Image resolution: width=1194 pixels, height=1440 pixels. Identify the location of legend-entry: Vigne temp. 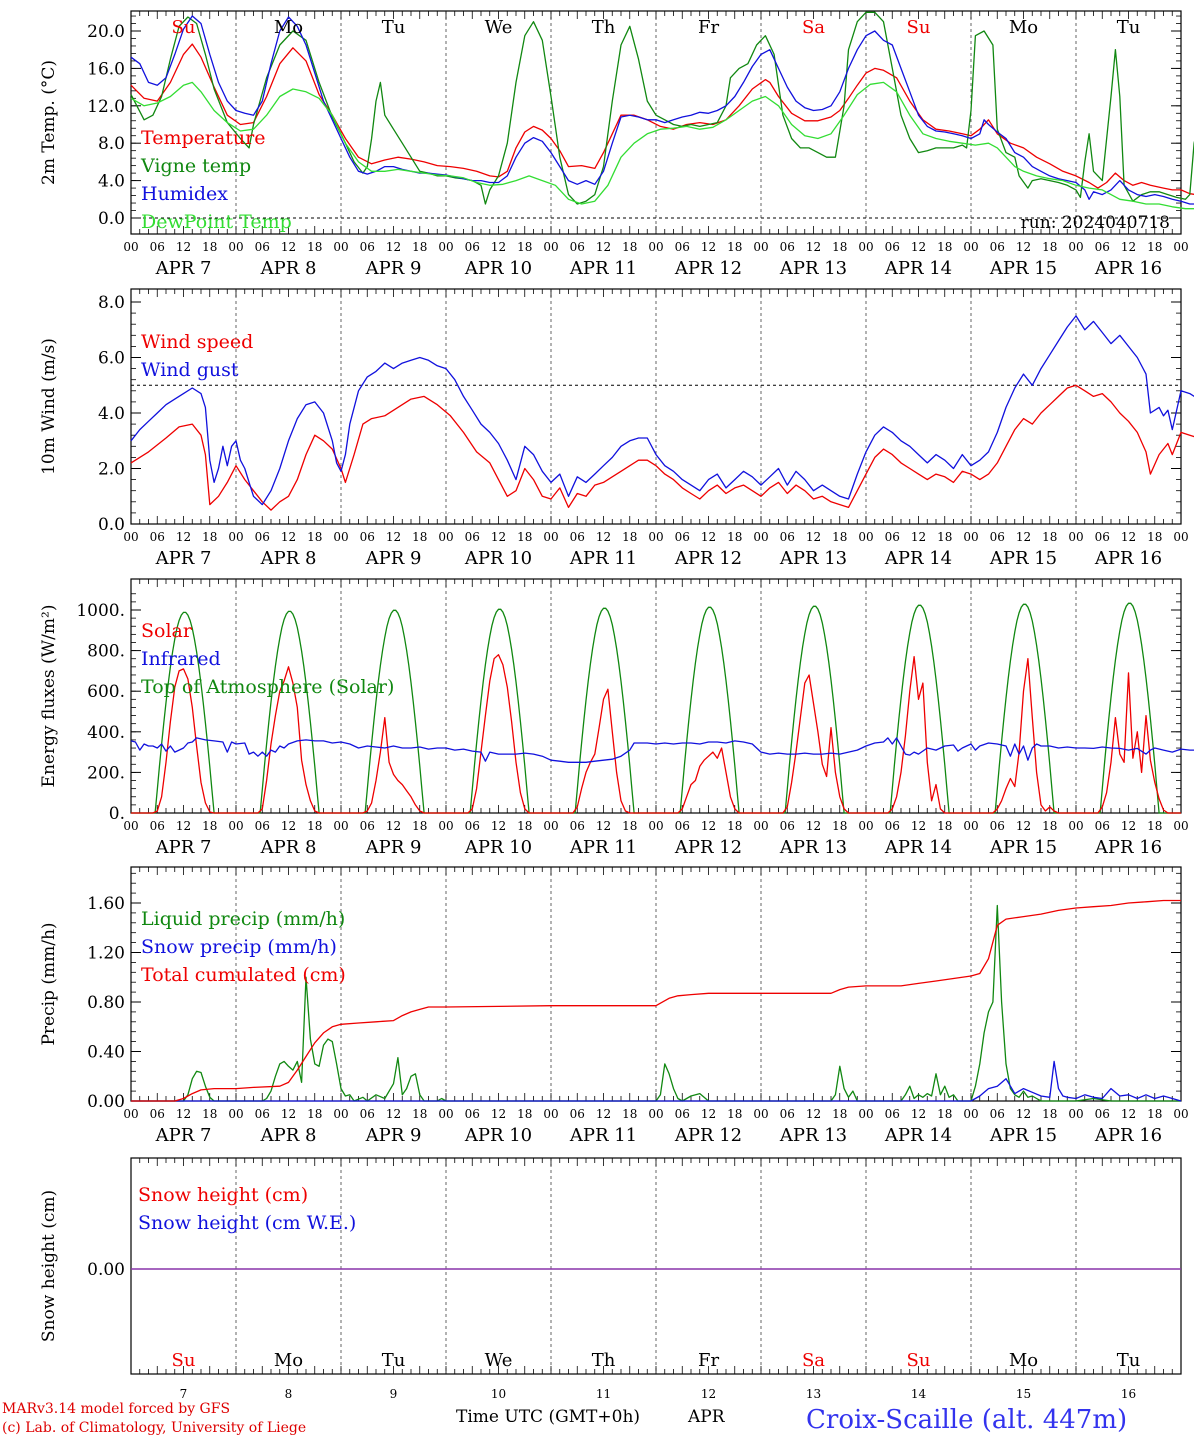
(195, 166).